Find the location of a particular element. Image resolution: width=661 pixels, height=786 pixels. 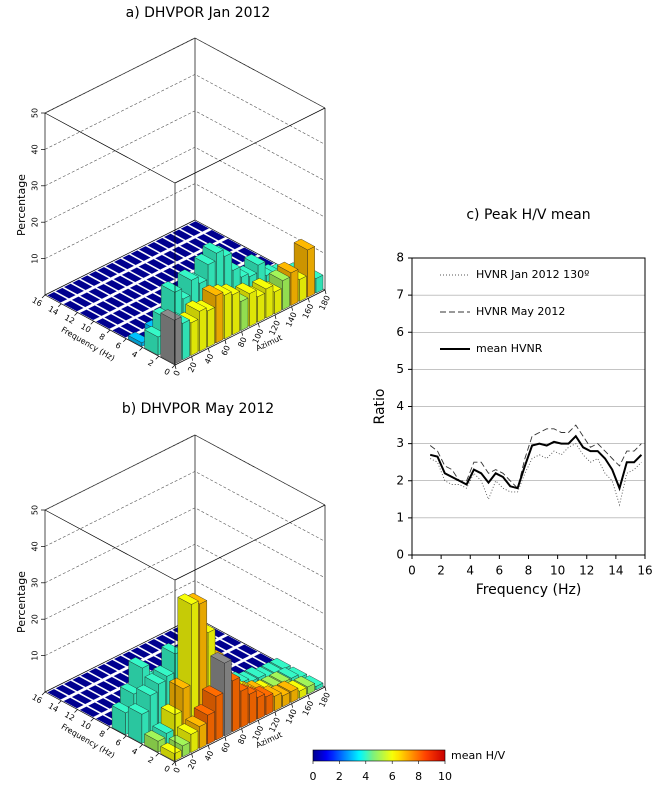

colorbar-tick-label: 0 is located at coordinates (313, 776).